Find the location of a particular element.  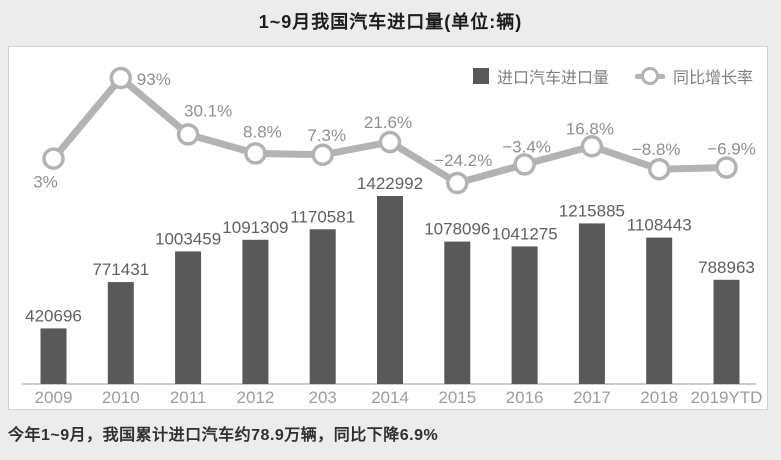

legend-imports-label: 进口汽车进口量 is located at coordinates (552, 78).